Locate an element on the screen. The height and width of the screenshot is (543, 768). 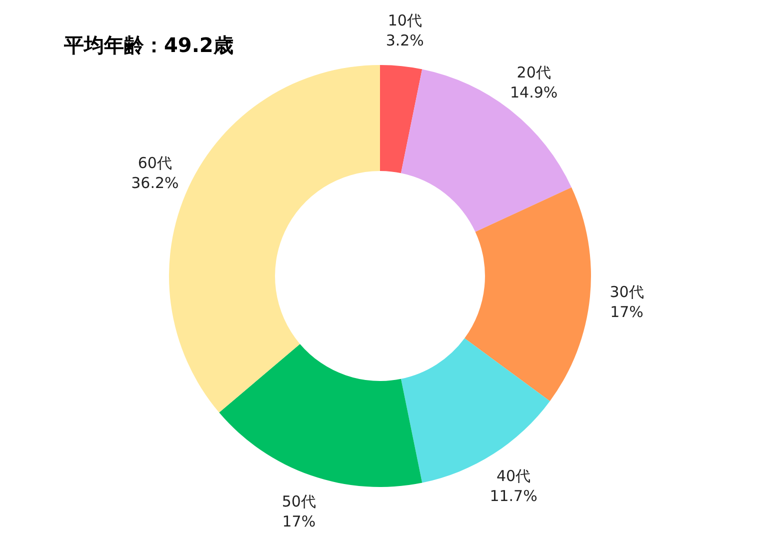
slice-label: 50代 is located at coordinates (299, 501).